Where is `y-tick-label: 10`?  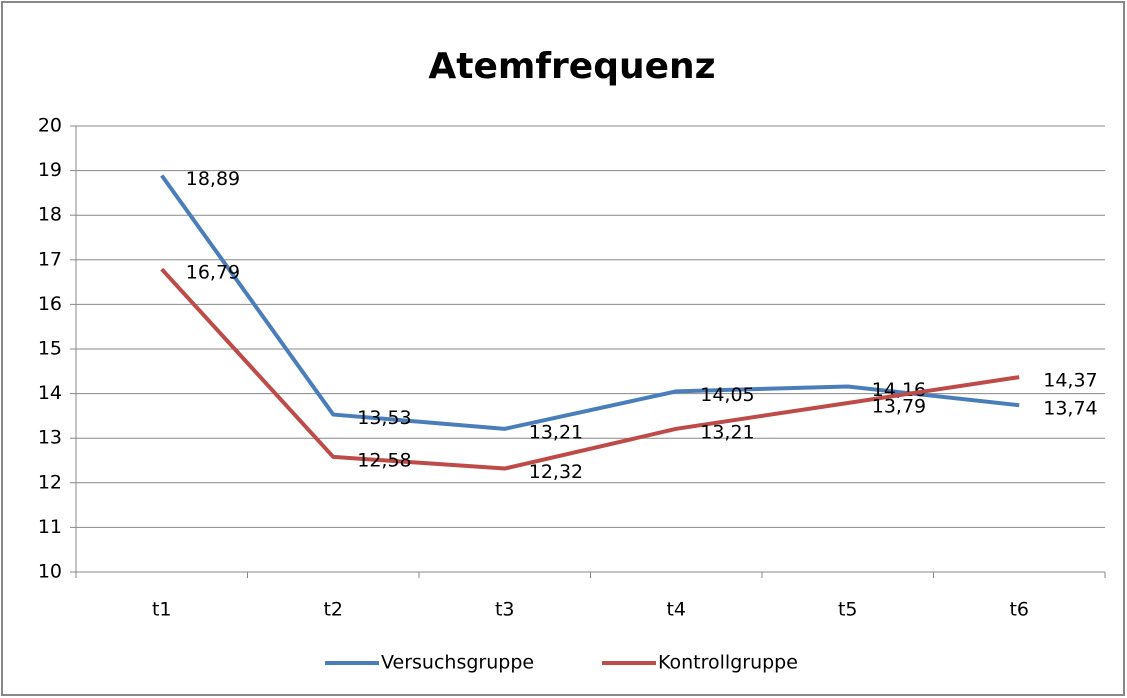
y-tick-label: 10 is located at coordinates (50, 572).